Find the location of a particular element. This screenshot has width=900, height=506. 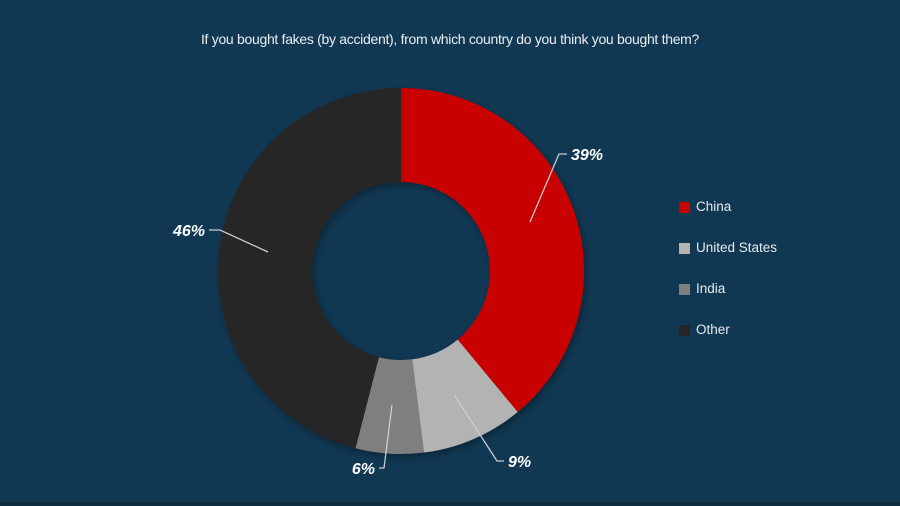

data-label-china: 39% is located at coordinates (587, 155).